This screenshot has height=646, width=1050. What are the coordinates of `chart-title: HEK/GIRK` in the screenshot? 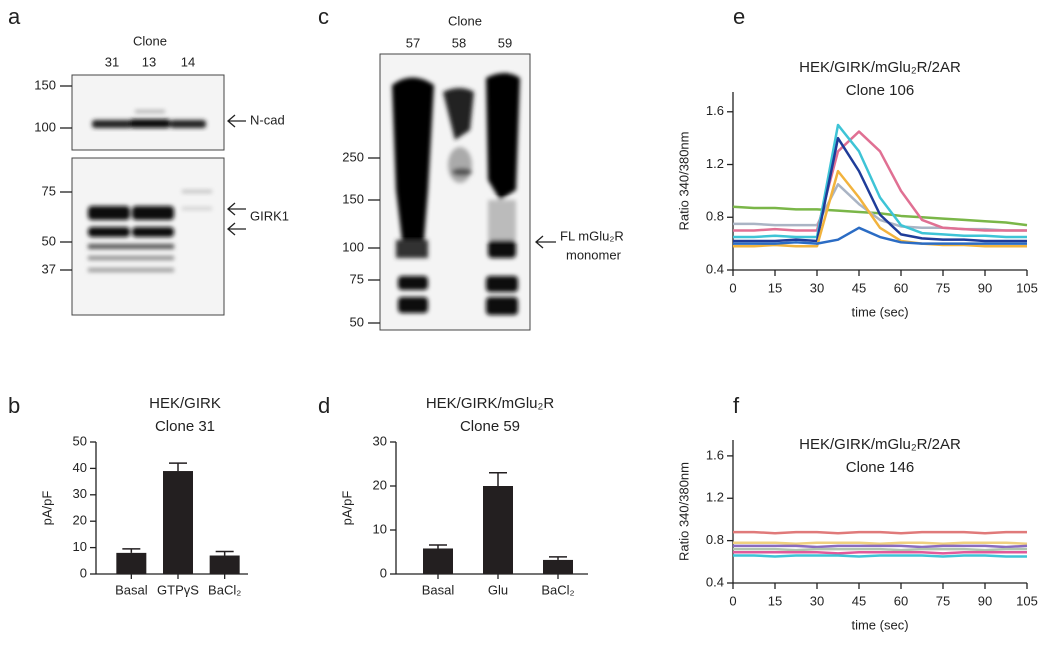 It's located at (185, 403).